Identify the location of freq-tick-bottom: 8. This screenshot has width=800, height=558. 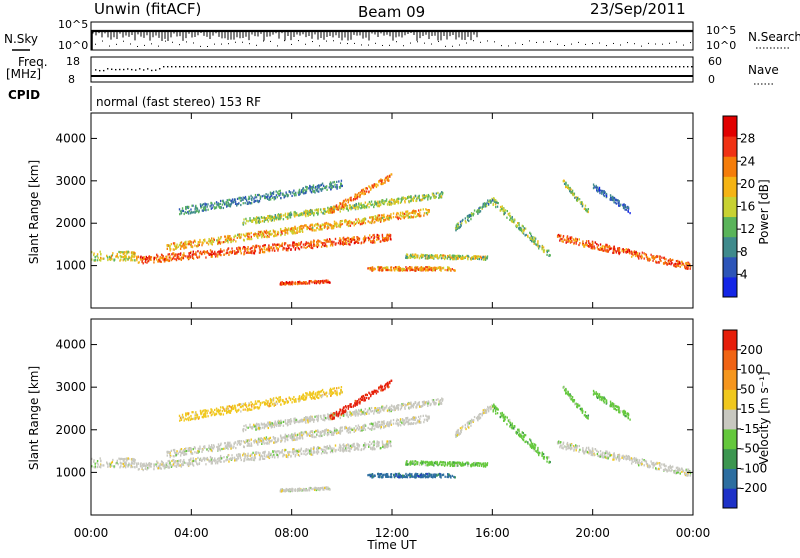
(71, 79).